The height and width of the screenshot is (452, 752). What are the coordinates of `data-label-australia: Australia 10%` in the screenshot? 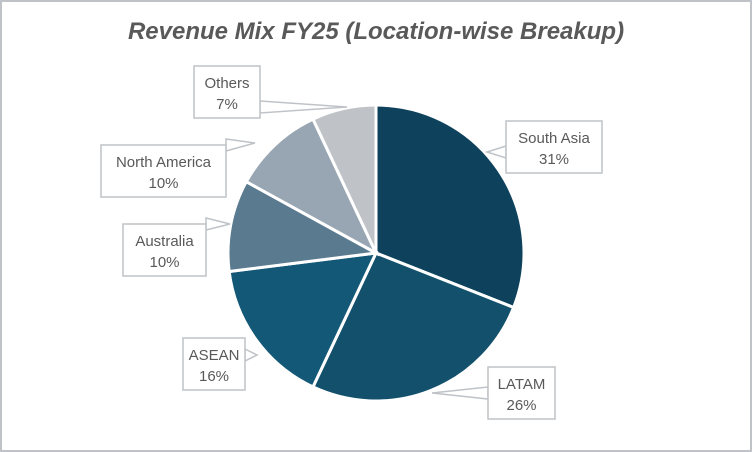 It's located at (176, 247).